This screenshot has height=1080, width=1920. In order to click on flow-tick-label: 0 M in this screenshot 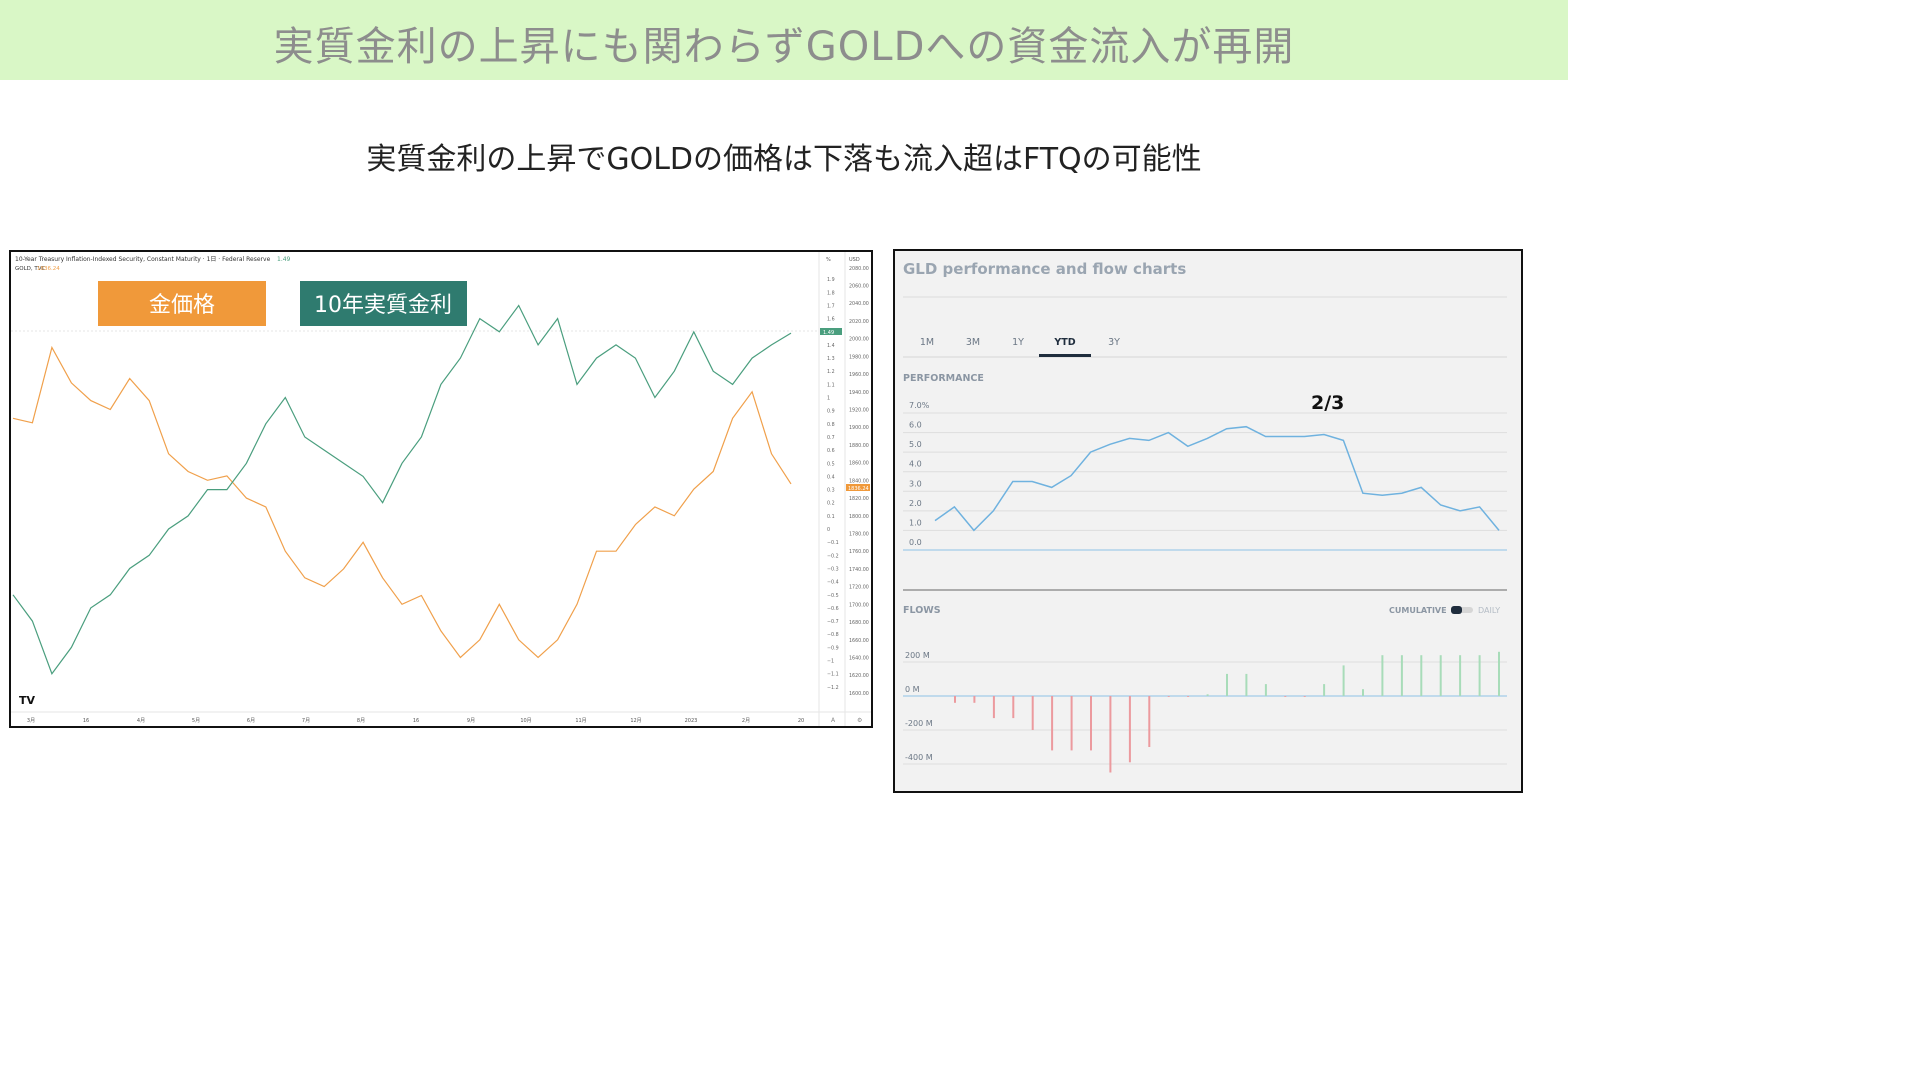, I will do `click(912, 689)`.